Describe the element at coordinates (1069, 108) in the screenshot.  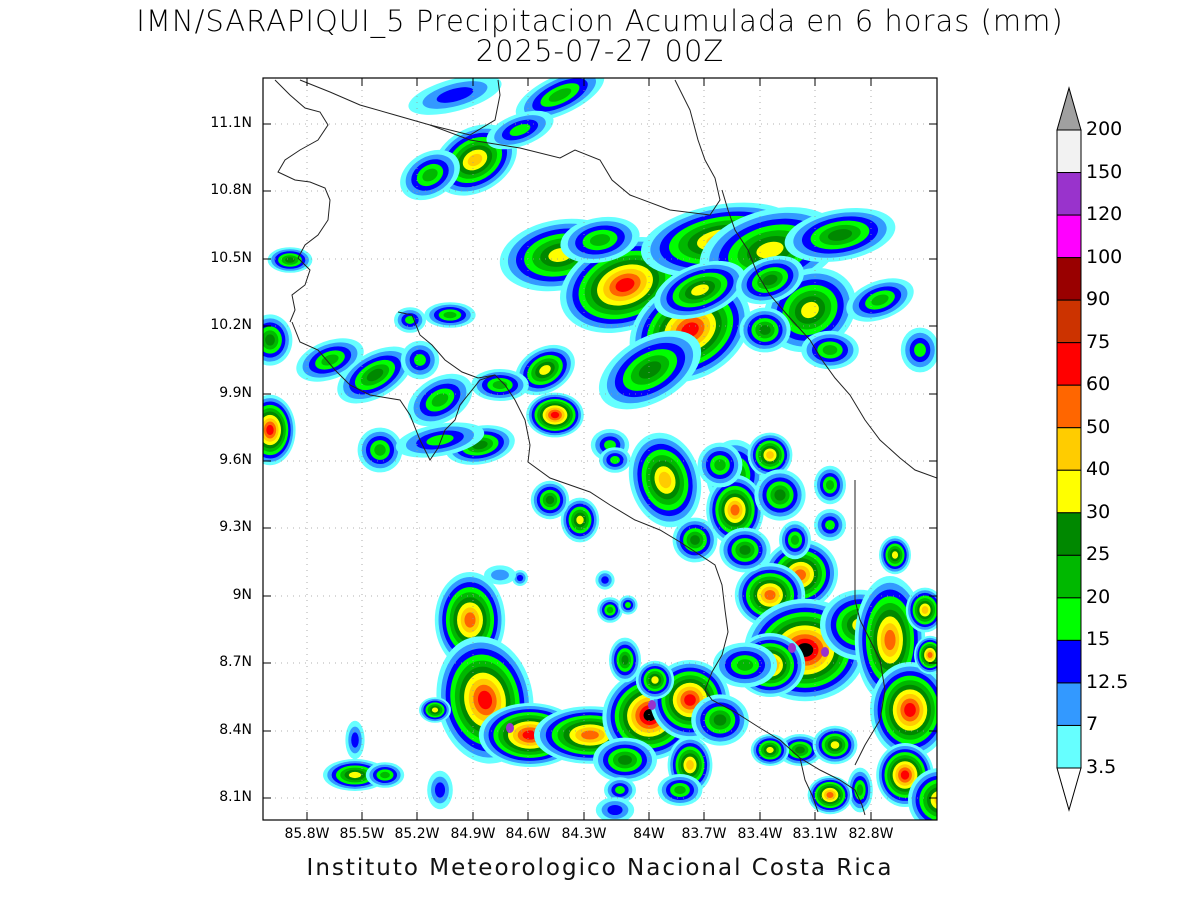
I see `colorbar-over-arrow` at that location.